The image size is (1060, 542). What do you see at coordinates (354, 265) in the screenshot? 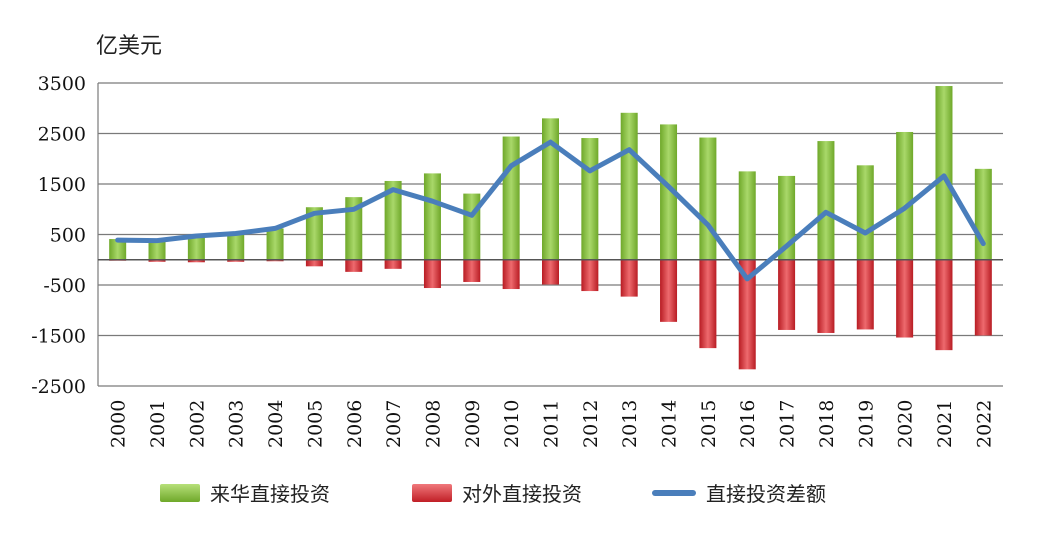
I see `bar-outflow-2006` at bounding box center [354, 265].